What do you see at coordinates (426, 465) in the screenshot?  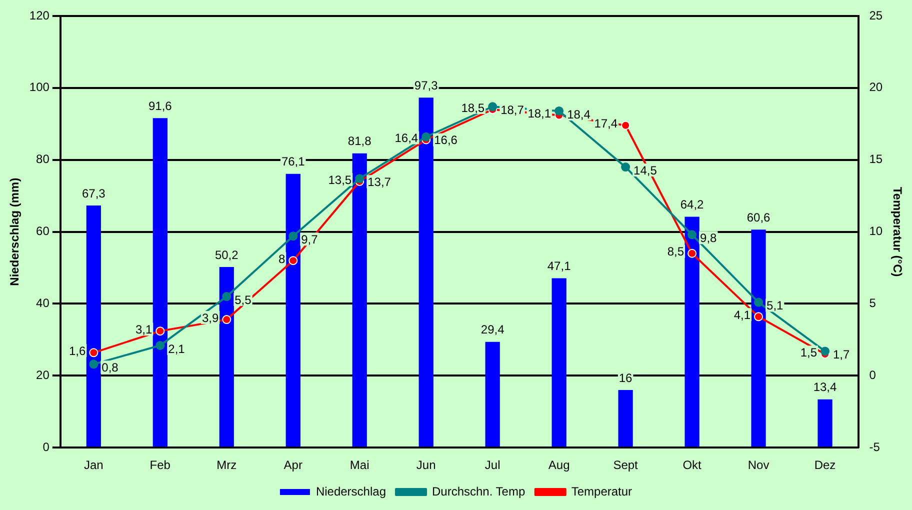 I see `x-tick-label: Jun` at bounding box center [426, 465].